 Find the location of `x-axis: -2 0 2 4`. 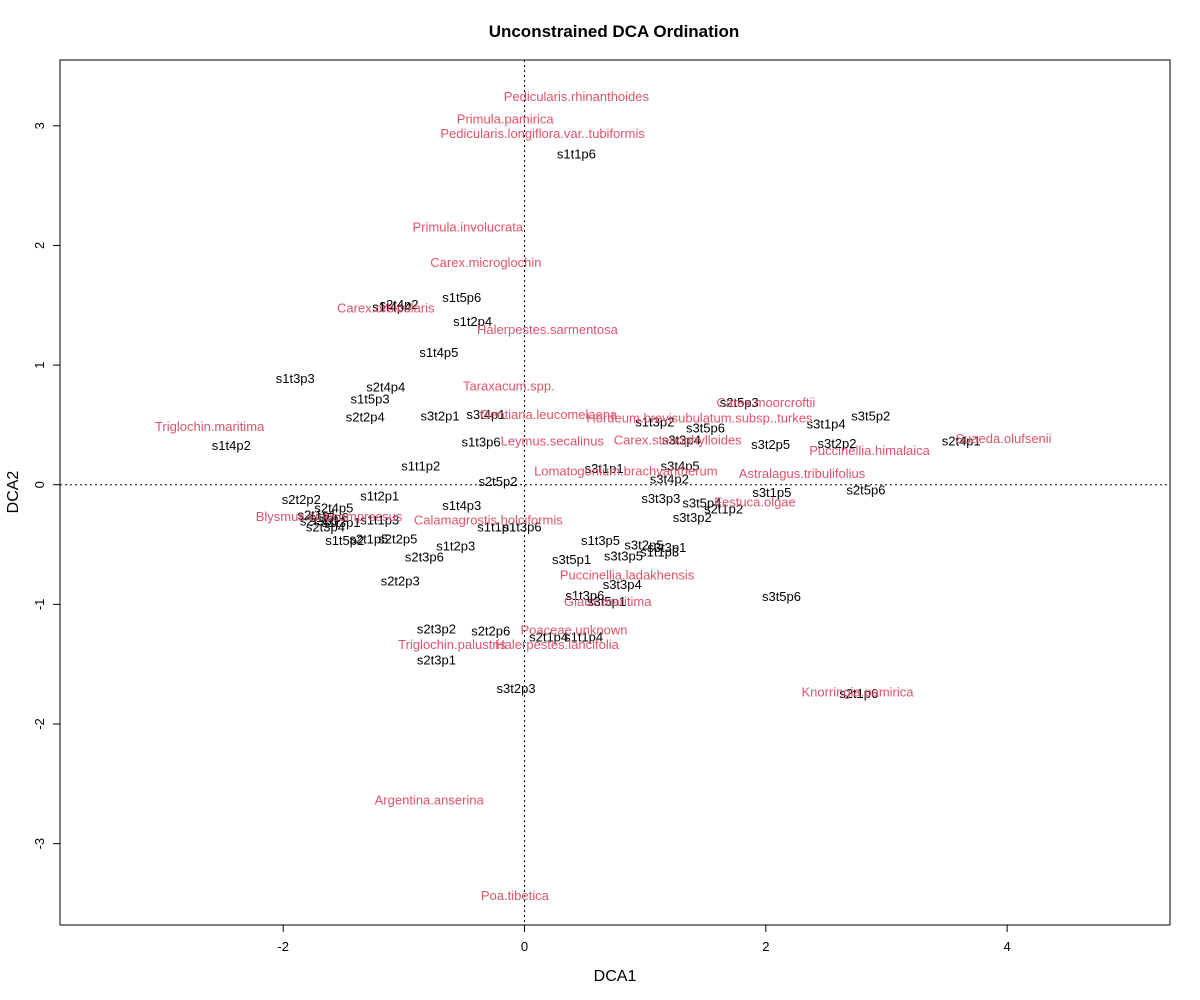

x-axis: -2 0 2 4 is located at coordinates (644, 939).